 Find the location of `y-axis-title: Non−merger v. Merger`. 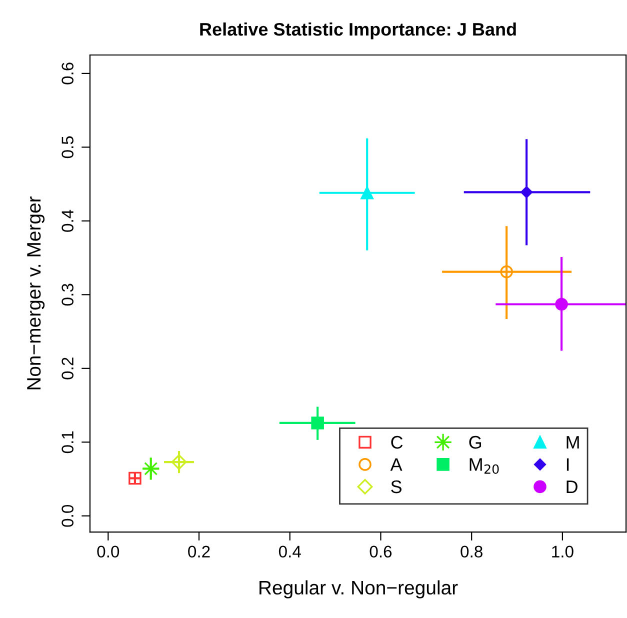

y-axis-title: Non−merger v. Merger is located at coordinates (36, 293).